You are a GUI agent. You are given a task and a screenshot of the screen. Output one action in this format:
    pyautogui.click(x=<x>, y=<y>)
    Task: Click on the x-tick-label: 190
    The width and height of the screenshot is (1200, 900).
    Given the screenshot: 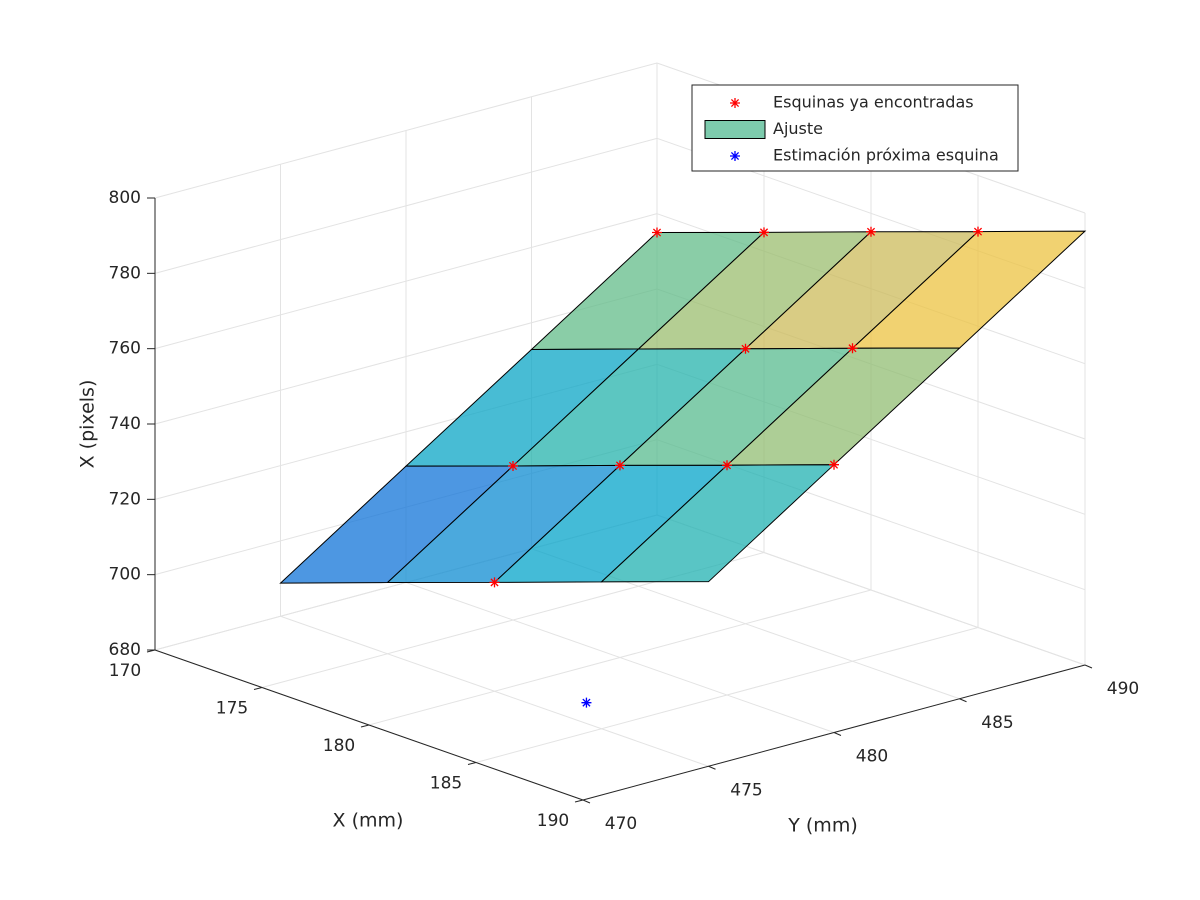 What is the action you would take?
    pyautogui.click(x=553, y=821)
    